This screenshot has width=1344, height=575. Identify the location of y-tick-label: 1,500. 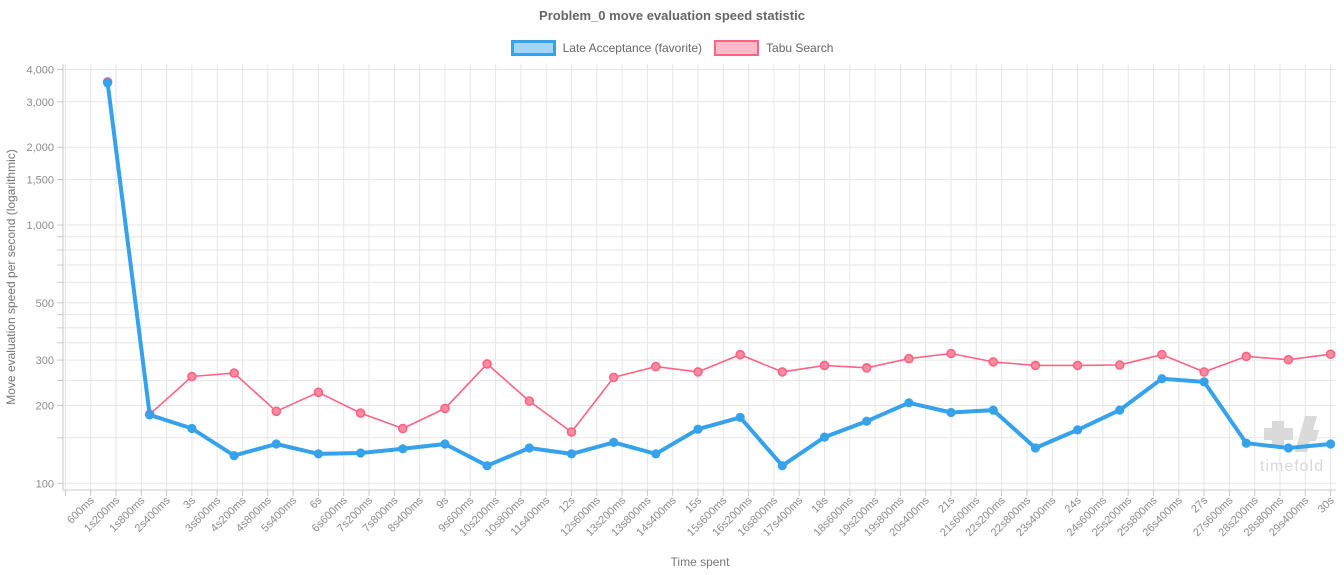
(40, 181).